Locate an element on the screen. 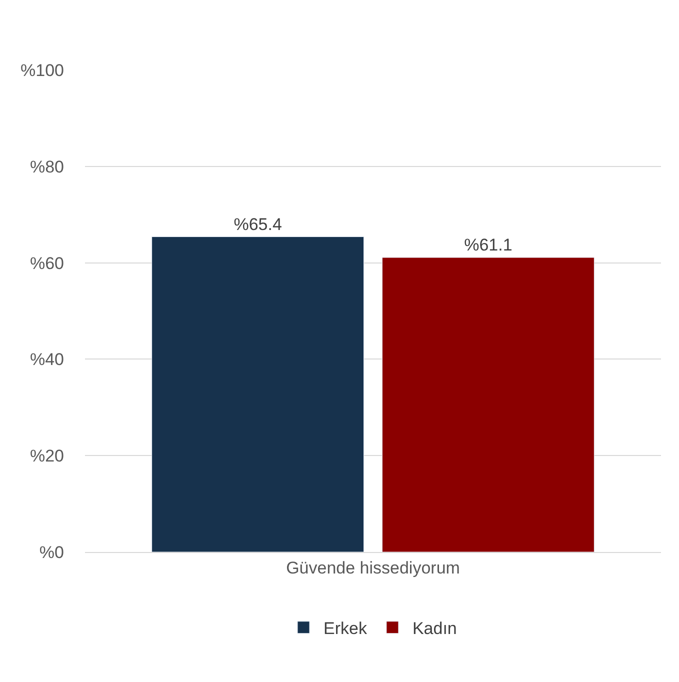  y-tick-label: %60 is located at coordinates (47, 263).